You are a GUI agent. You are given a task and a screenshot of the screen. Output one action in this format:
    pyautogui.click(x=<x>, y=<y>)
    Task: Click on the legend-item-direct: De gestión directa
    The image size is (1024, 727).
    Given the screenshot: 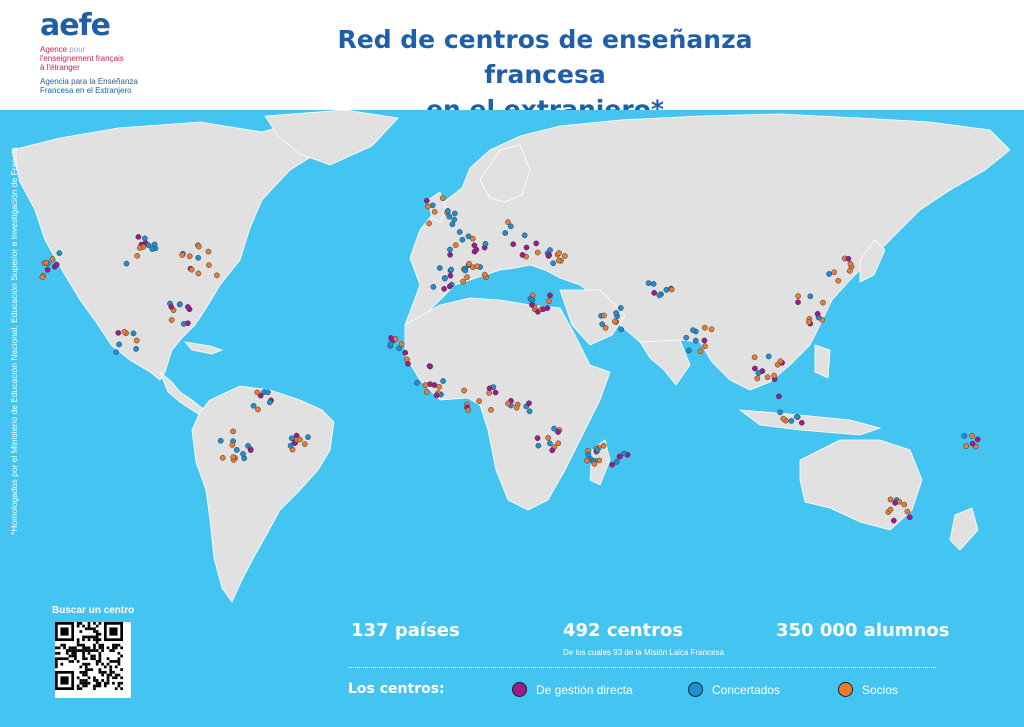 What is the action you would take?
    pyautogui.click(x=572, y=689)
    